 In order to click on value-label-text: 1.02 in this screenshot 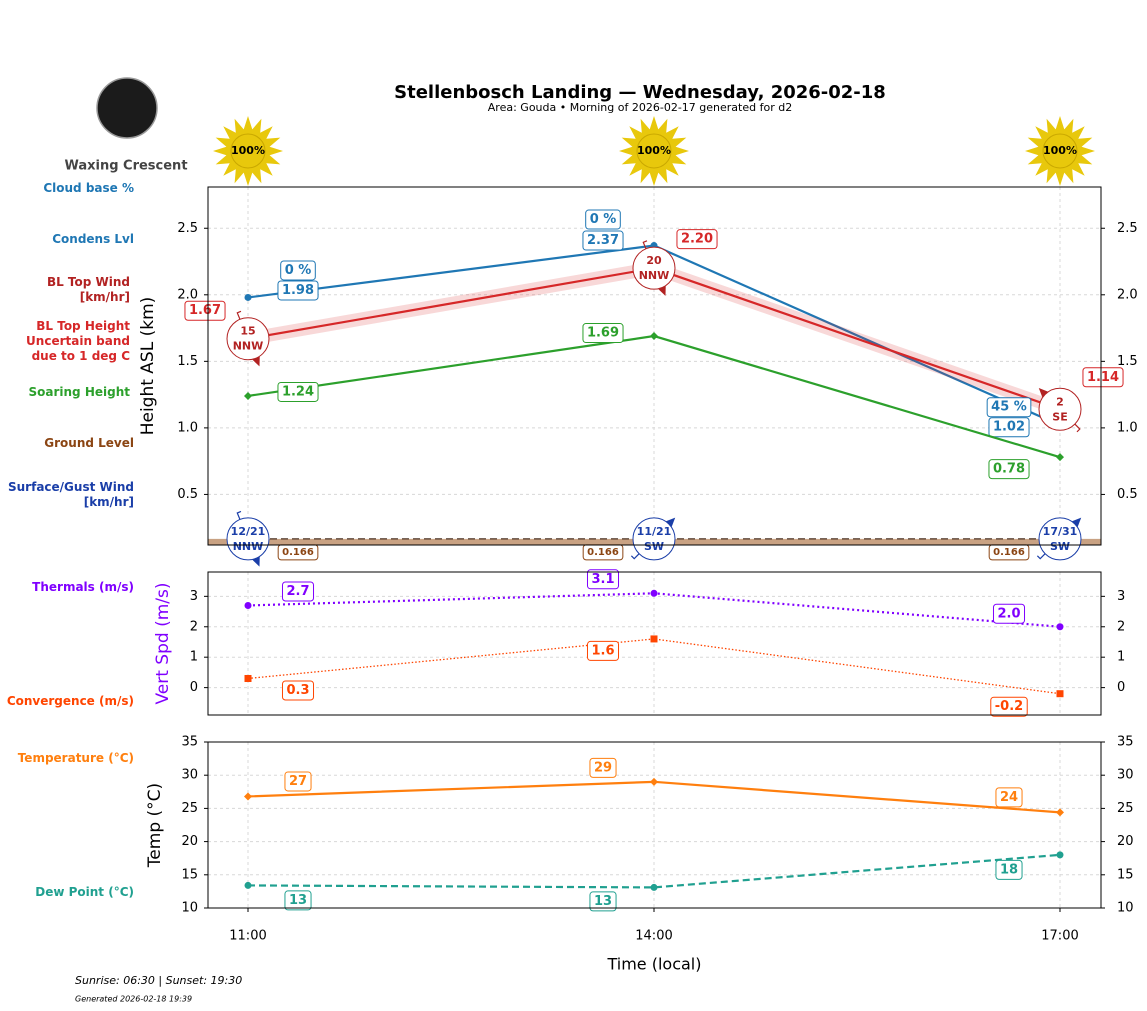, I will do `click(1009, 427)`.